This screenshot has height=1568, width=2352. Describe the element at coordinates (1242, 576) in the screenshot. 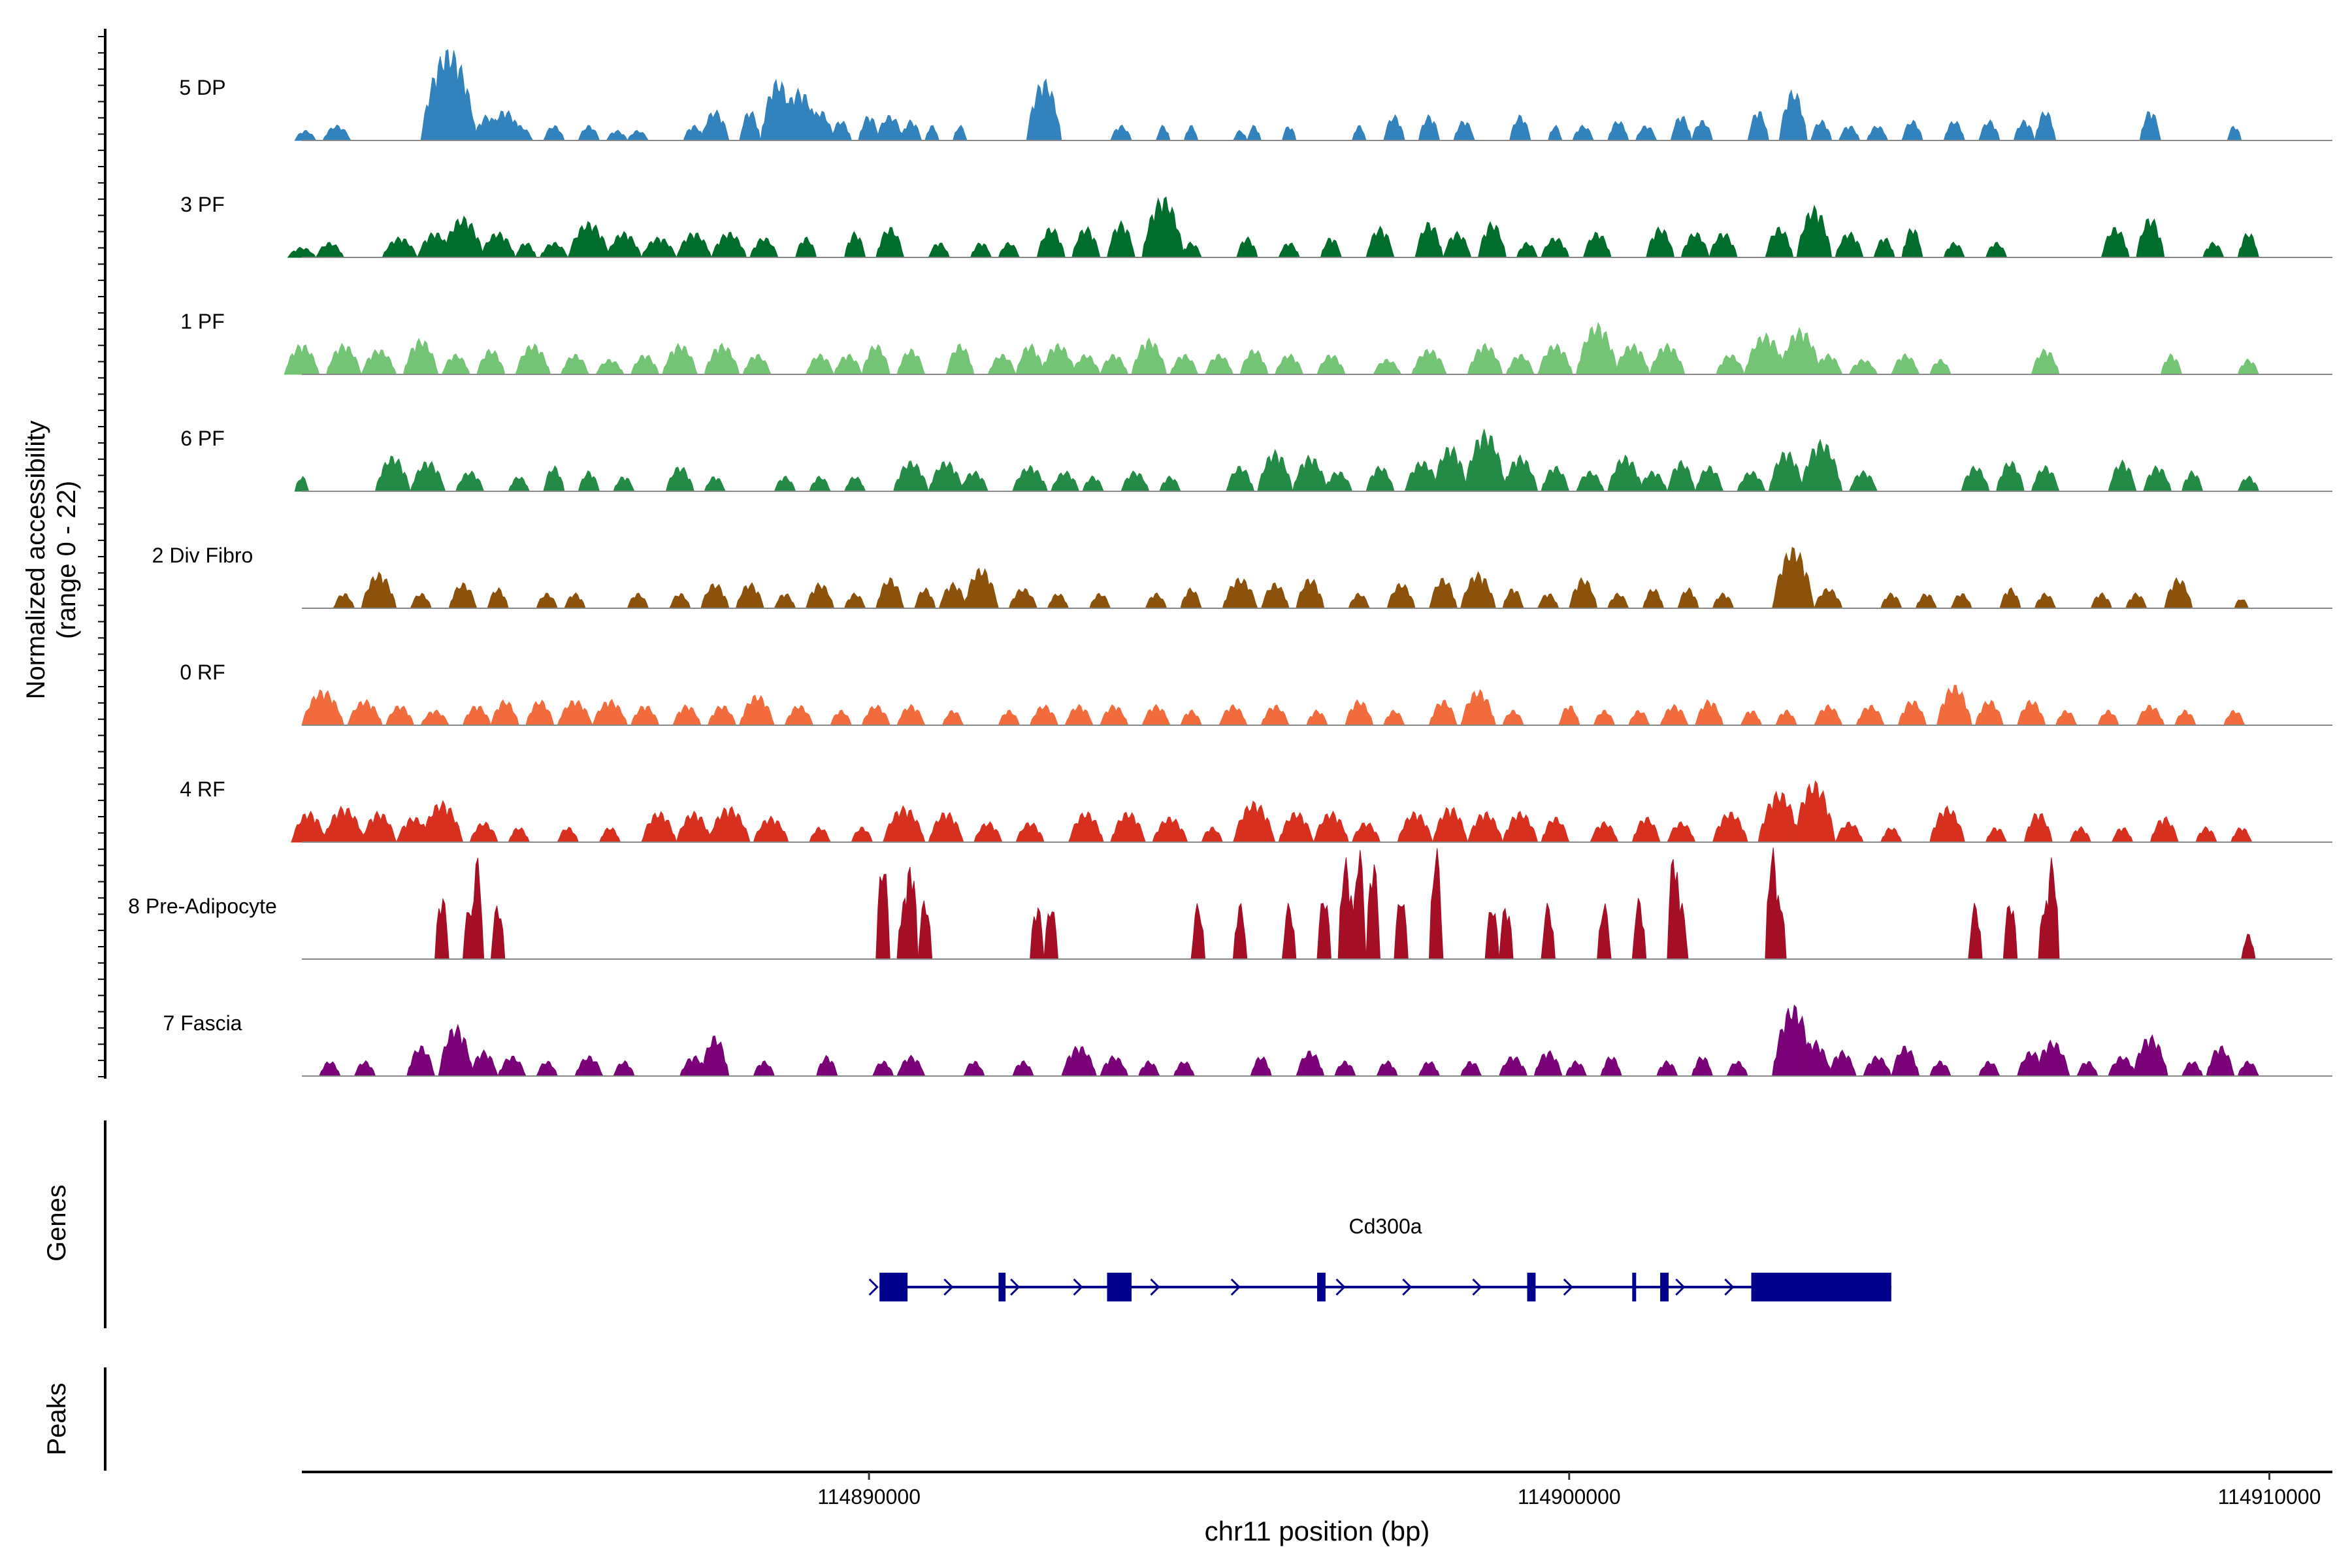

I see `track-2-div-fibro: 2 Div Fibro` at that location.